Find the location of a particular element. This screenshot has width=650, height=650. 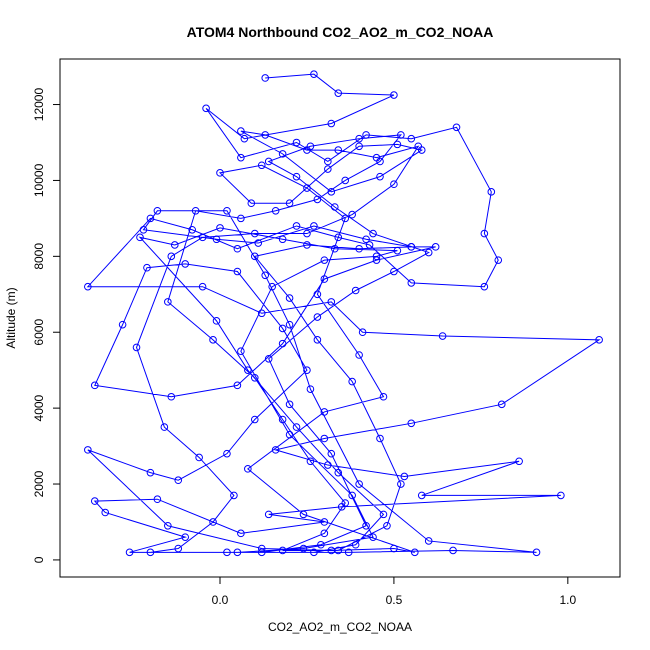

x-tick-label: 1.0 is located at coordinates (567, 600).